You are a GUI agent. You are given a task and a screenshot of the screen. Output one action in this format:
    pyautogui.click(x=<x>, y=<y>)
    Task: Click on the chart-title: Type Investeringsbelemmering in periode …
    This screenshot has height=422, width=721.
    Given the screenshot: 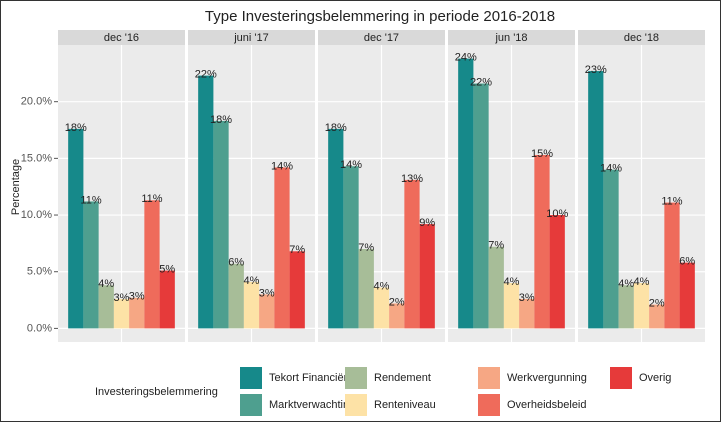 What is the action you would take?
    pyautogui.click(x=380, y=16)
    